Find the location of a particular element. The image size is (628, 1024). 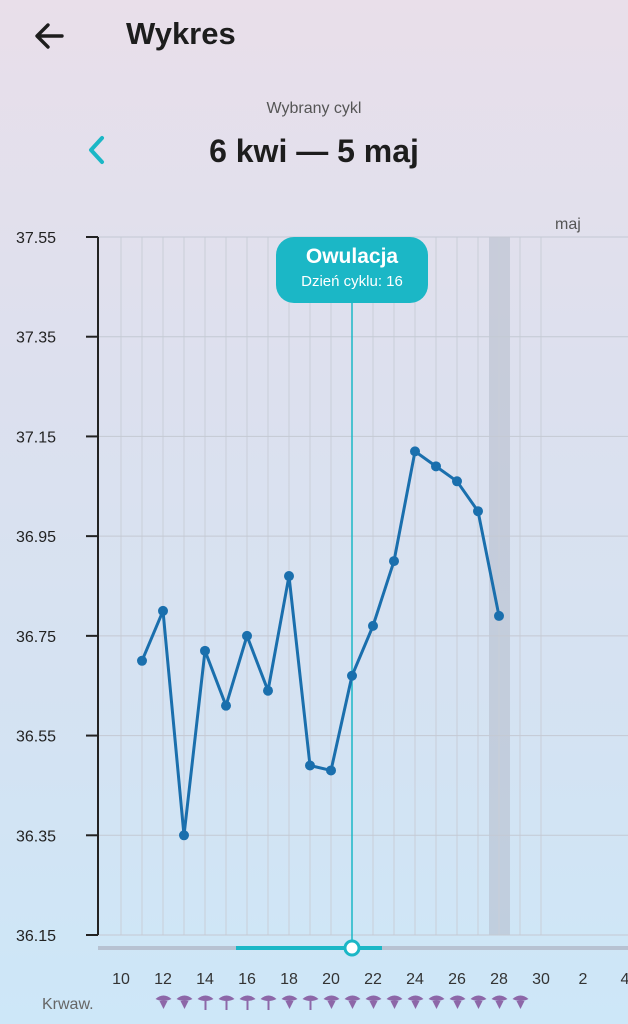

x-tick-label: 26 is located at coordinates (457, 979).